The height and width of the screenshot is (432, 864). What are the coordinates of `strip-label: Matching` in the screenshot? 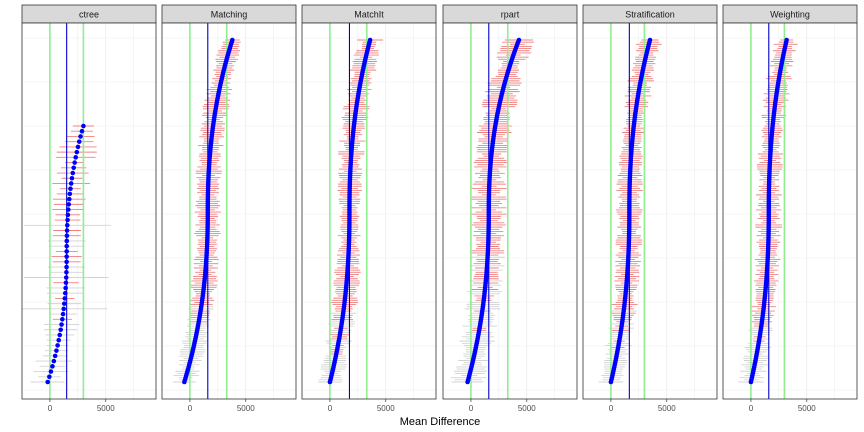 It's located at (229, 15).